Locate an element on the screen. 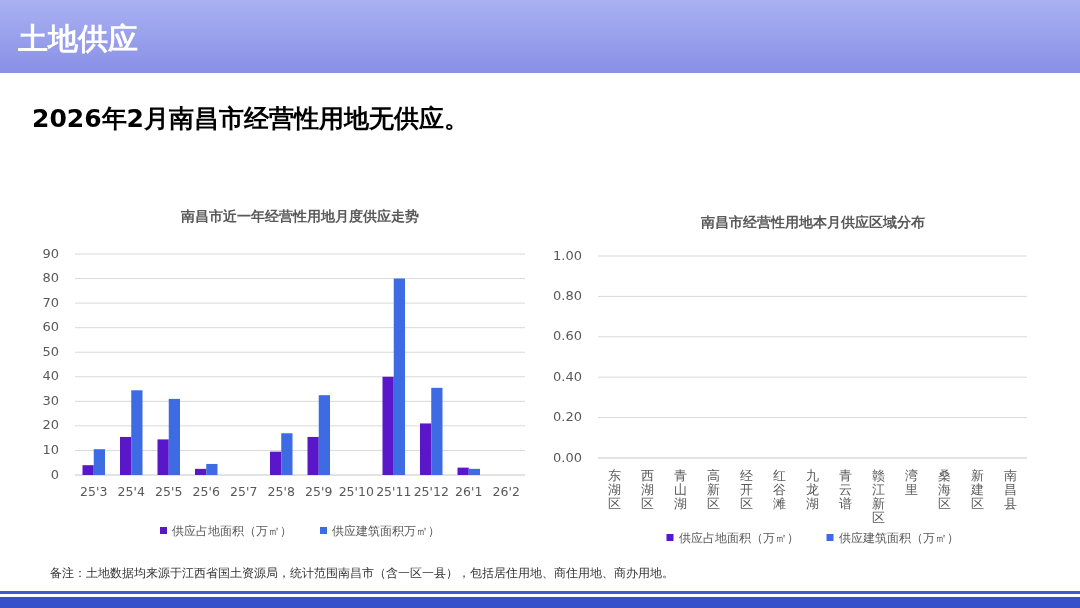 This screenshot has width=1080, height=608. text: 2026年2月南昌市经营性用地无供应。 is located at coordinates (250, 118).